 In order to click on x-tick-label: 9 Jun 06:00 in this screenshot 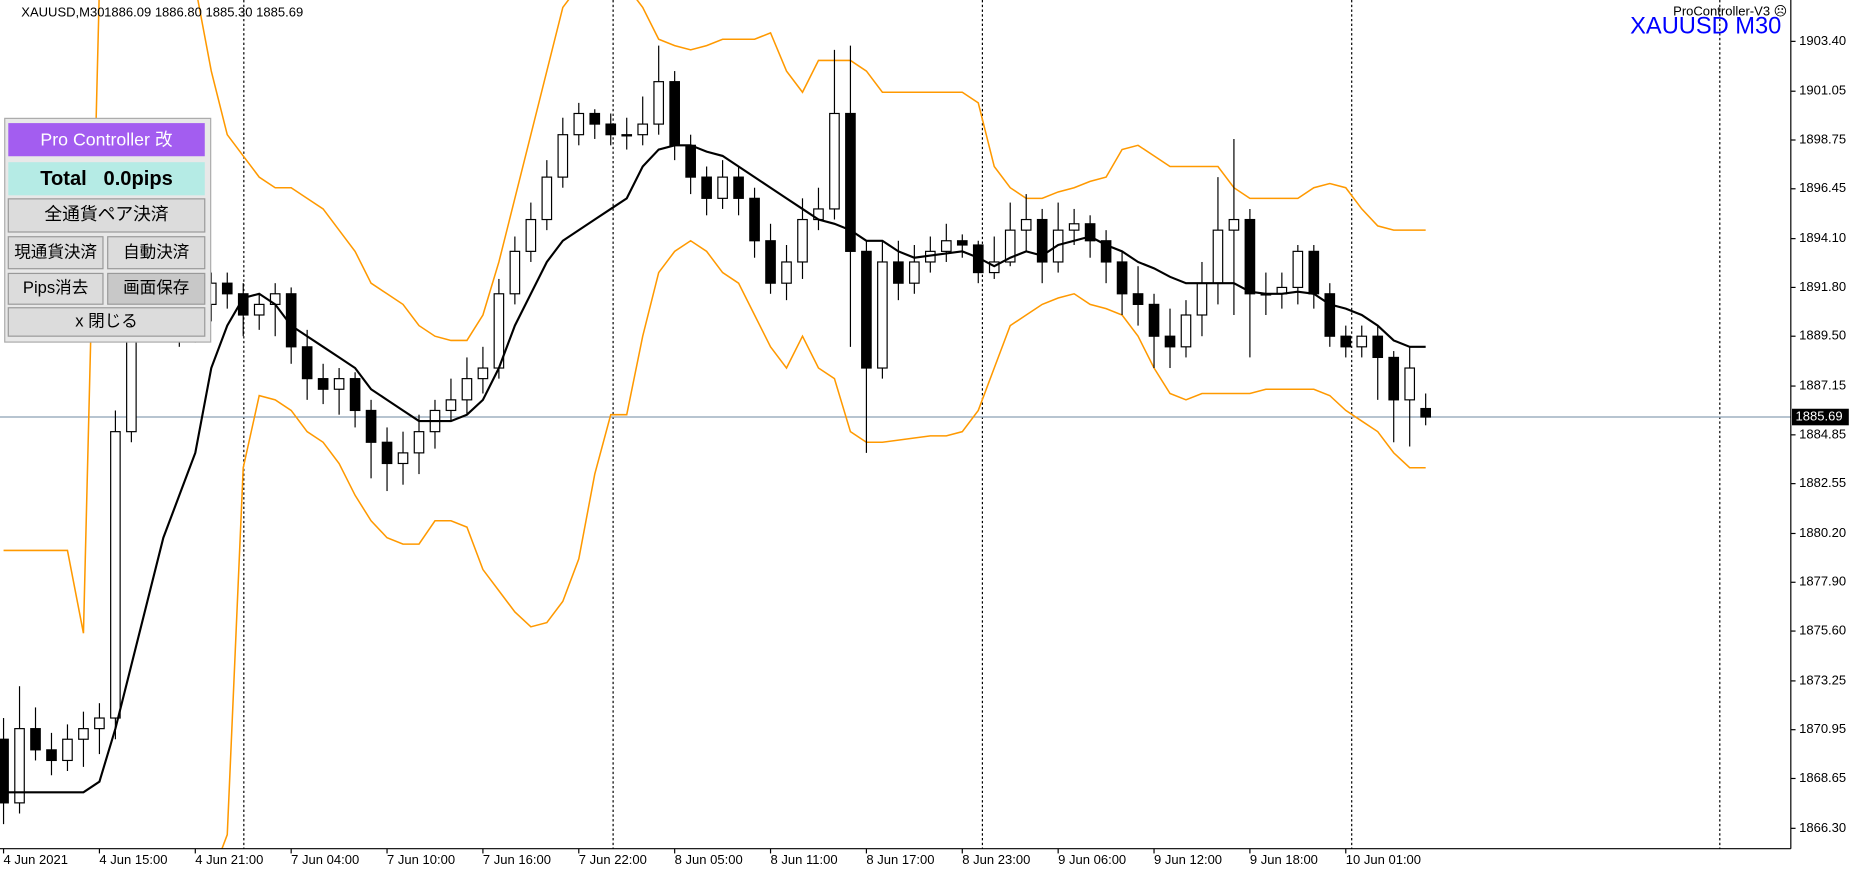, I will do `click(1092, 859)`.